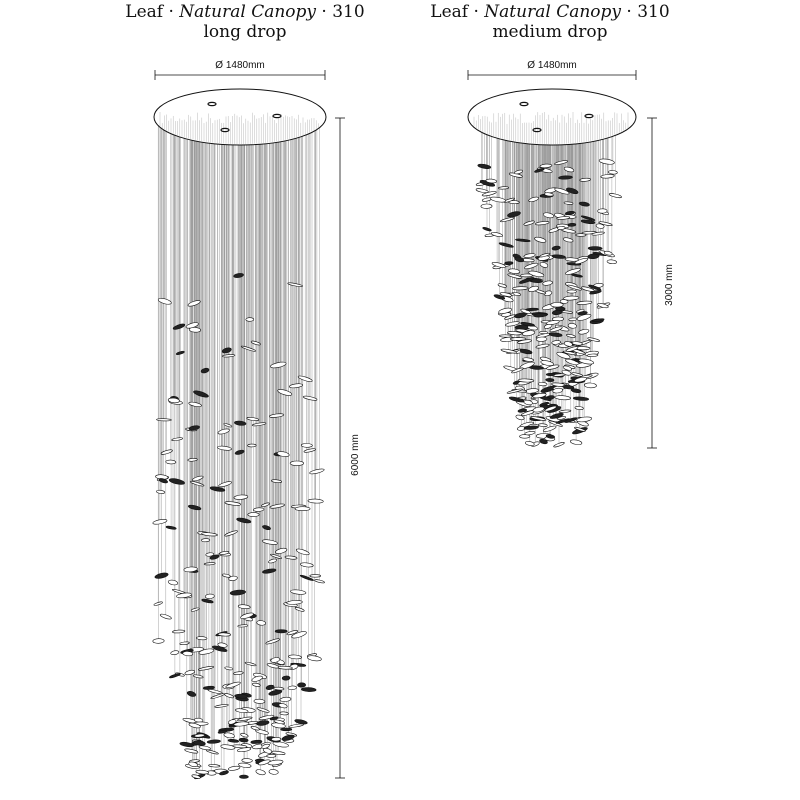 The width and height of the screenshot is (800, 800). What do you see at coordinates (244, 117) in the screenshot?
I see `long-drop-canopy-holes` at bounding box center [244, 117].